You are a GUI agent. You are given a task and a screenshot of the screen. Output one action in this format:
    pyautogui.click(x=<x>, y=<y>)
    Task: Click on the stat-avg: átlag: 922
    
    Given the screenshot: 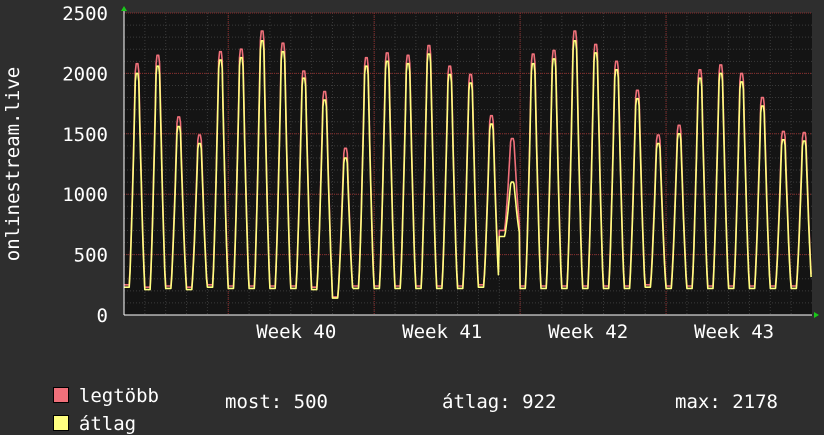 What is the action you would take?
    pyautogui.click(x=499, y=402)
    